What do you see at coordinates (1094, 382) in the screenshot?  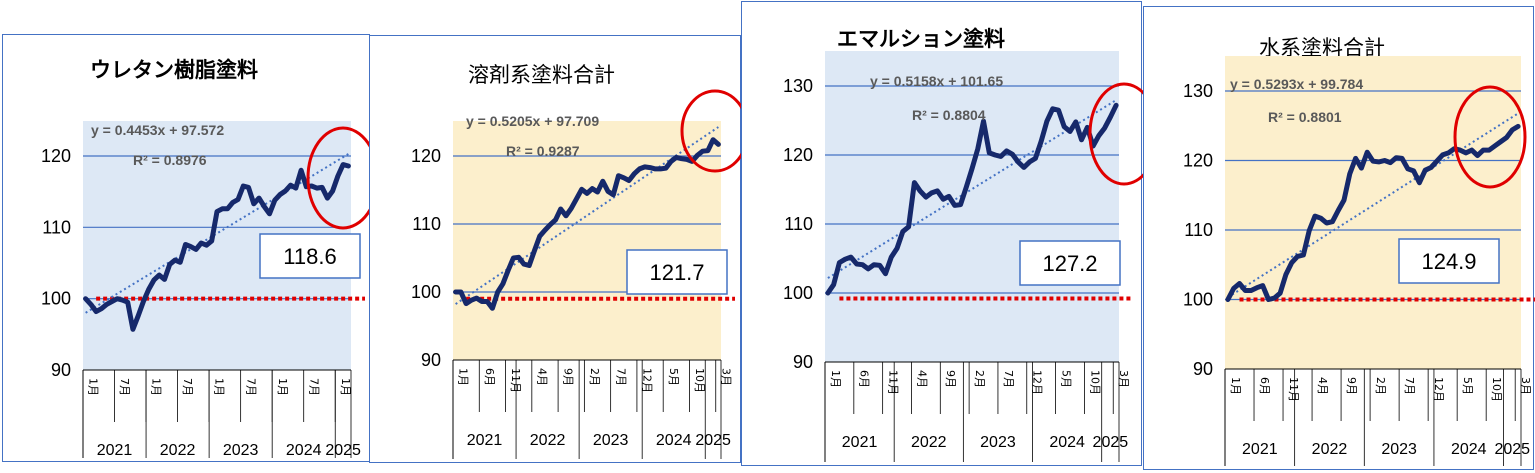 I see `x-tick-label-month: 10月` at bounding box center [1094, 382].